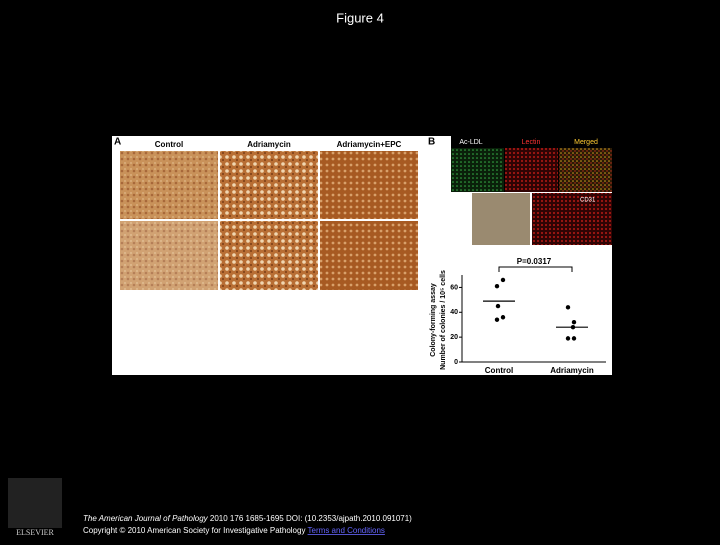 The width and height of the screenshot is (720, 545). I want to click on image-label: CD31, so click(588, 201).